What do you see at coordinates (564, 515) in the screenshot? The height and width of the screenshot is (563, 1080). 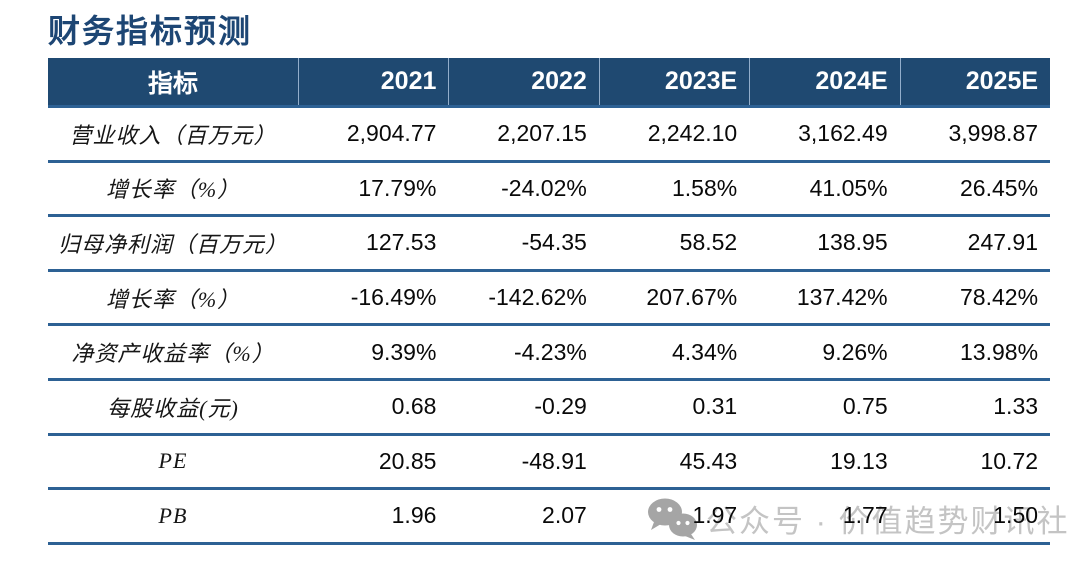 I see `row-value: 2.07` at bounding box center [564, 515].